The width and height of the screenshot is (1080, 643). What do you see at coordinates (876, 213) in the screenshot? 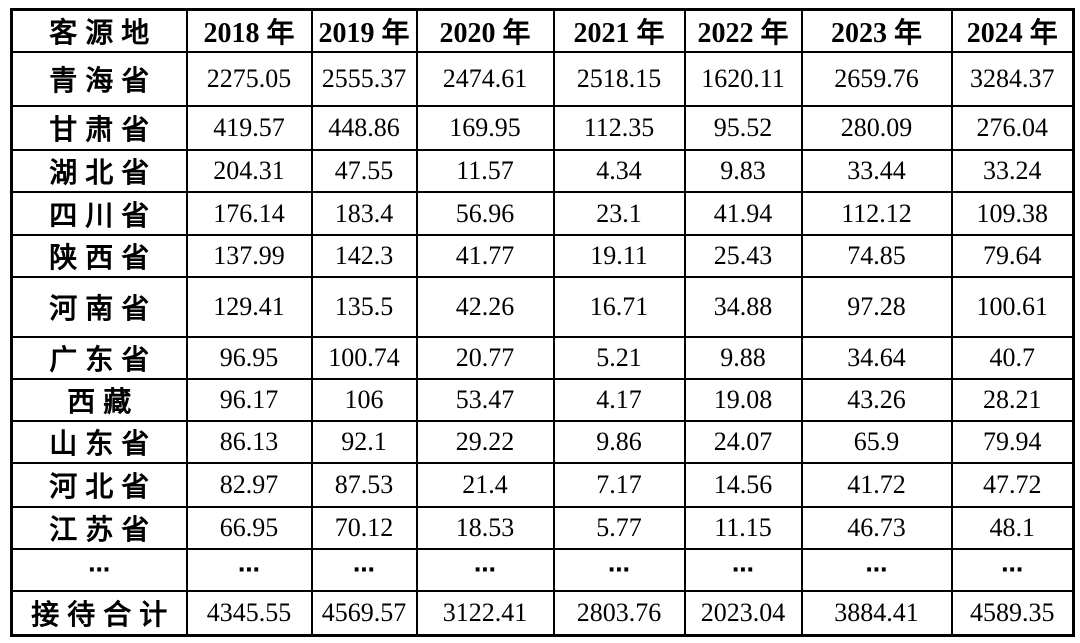
I see `value-cell: 112.12` at bounding box center [876, 213].